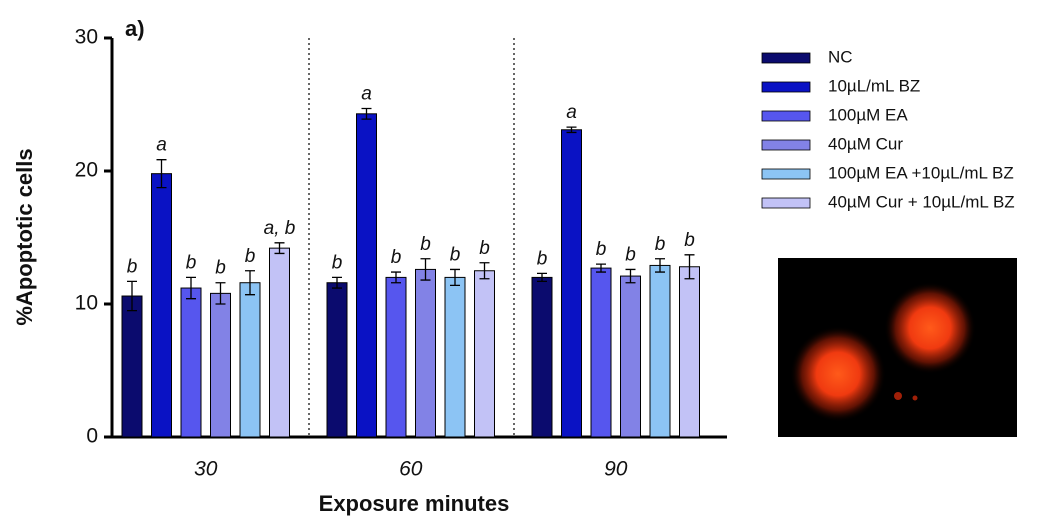 The image size is (1064, 521). Describe the element at coordinates (411, 469) in the screenshot. I see `x-tick-label: 60` at that location.